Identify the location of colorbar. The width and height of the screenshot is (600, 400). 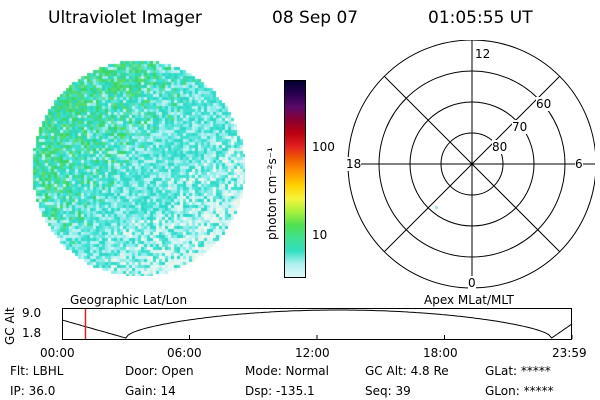
(295, 179).